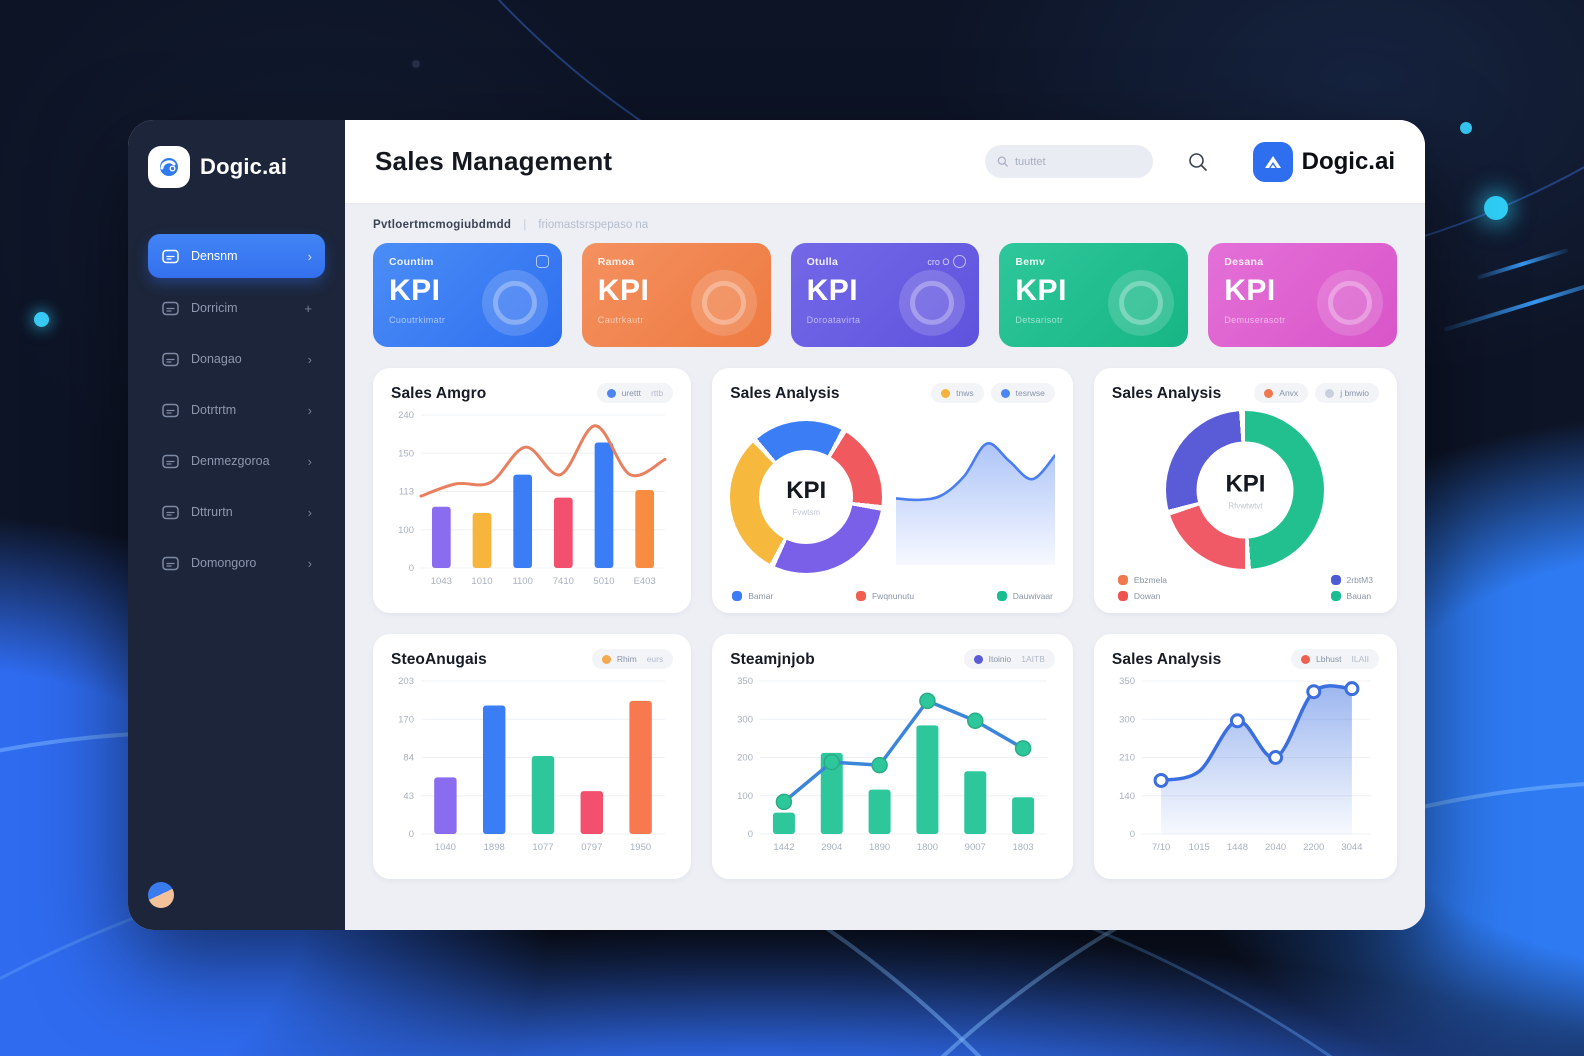  Describe the element at coordinates (494, 161) in the screenshot. I see `page-title: Sales Management` at that location.